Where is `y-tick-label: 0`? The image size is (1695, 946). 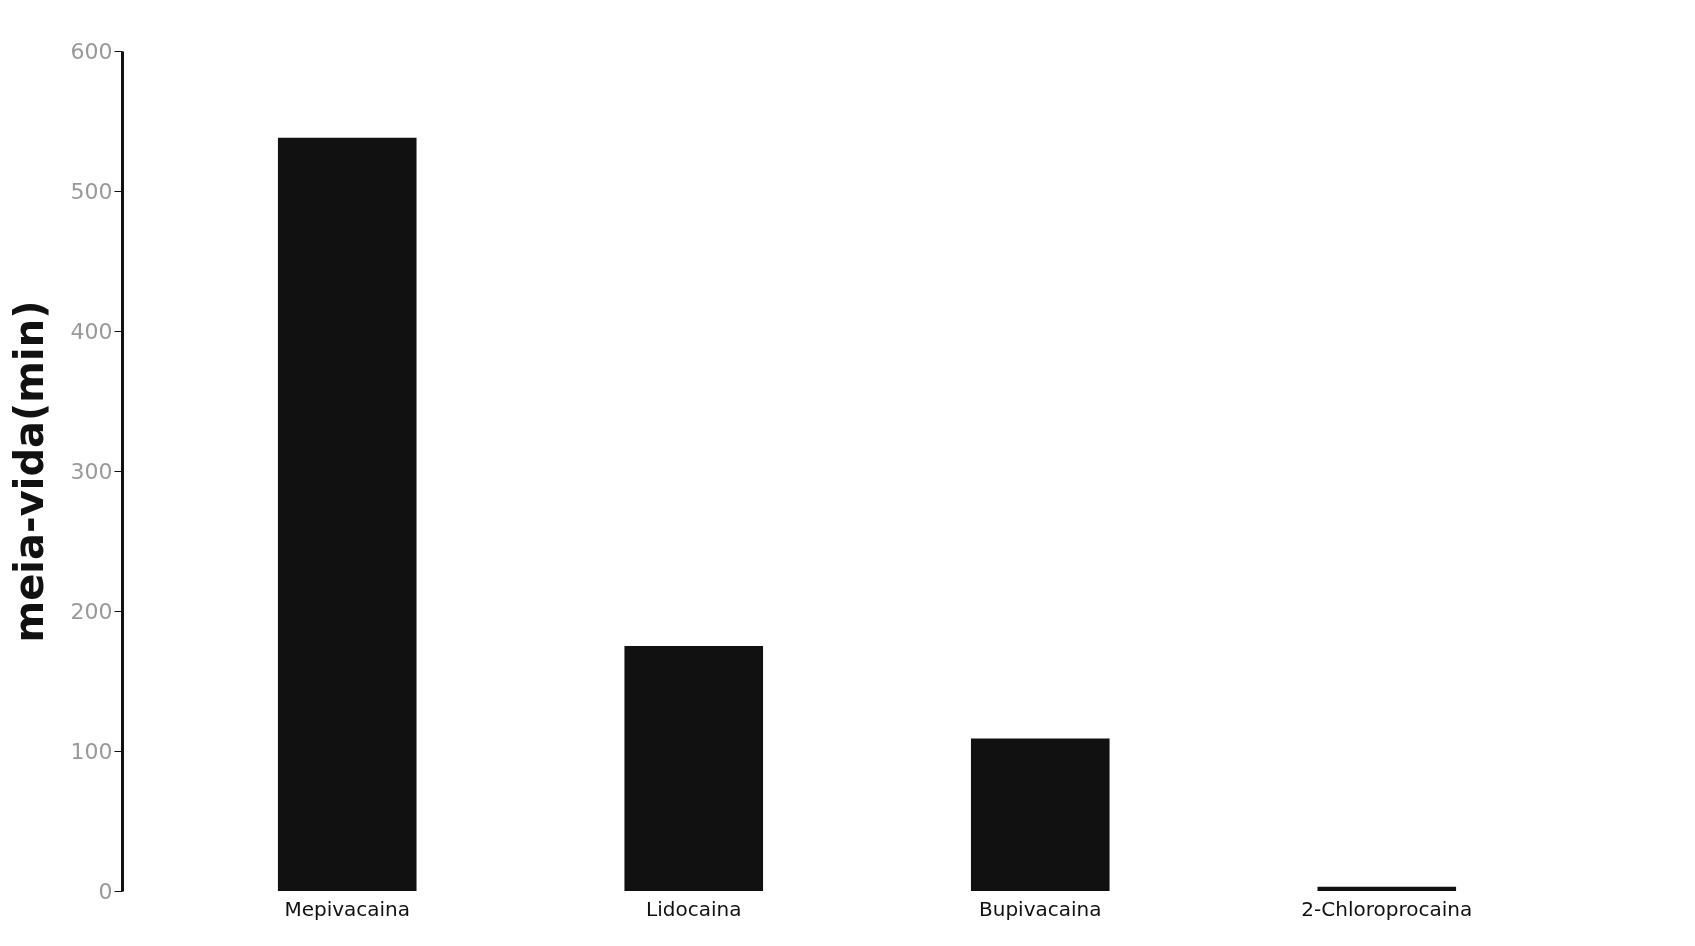 y-tick-label: 0 is located at coordinates (105, 891).